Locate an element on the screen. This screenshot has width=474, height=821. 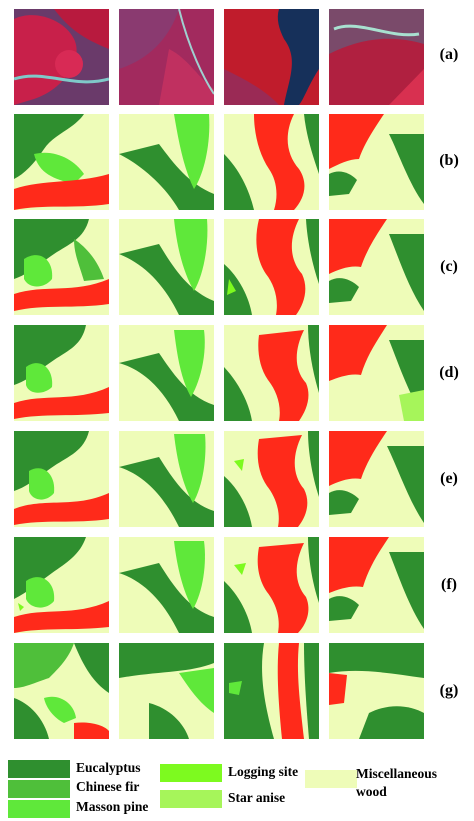
map-e2 is located at coordinates (166, 479).